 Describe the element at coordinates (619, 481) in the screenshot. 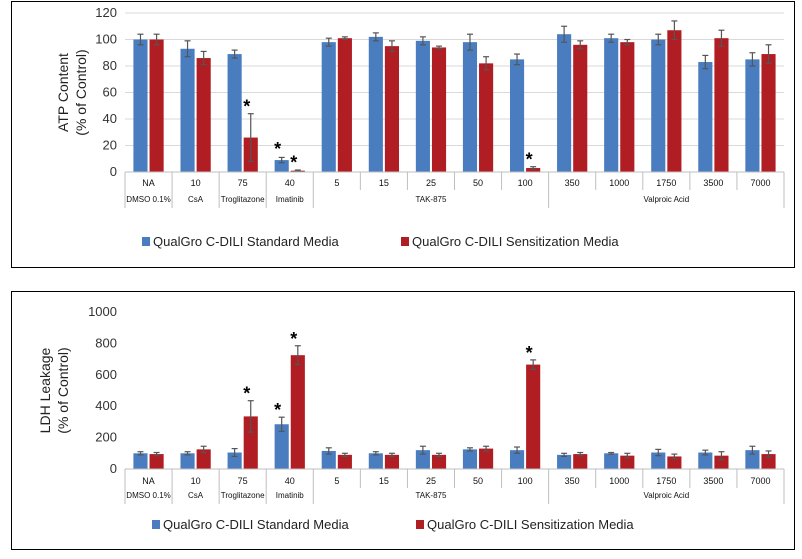

I see `x-tick-label: 1000` at that location.